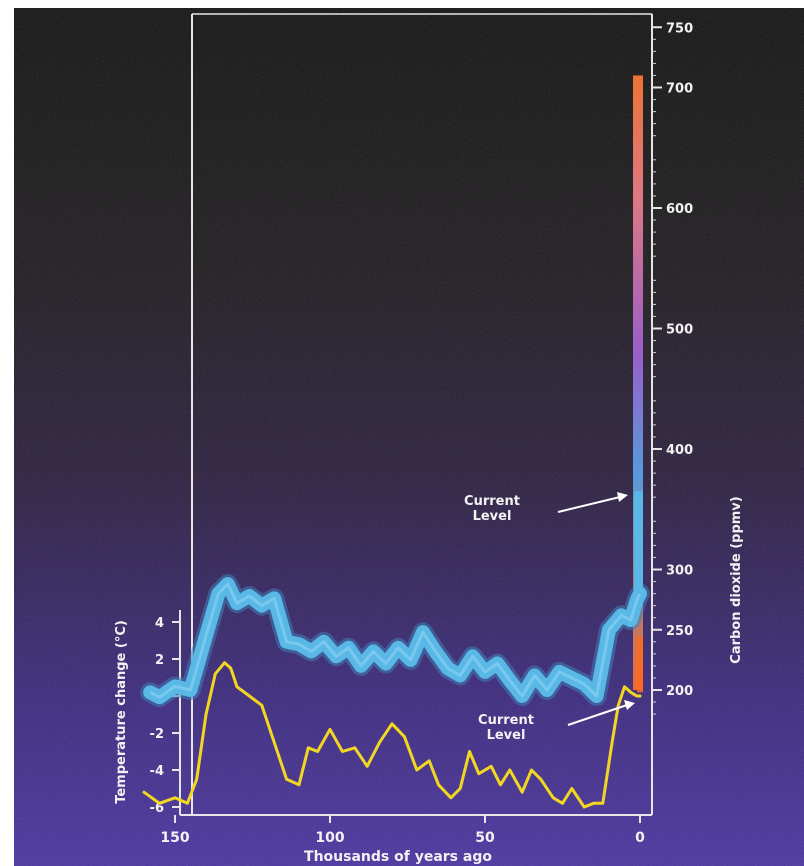  I want to click on co2-current-arrowhead, so click(622, 497).